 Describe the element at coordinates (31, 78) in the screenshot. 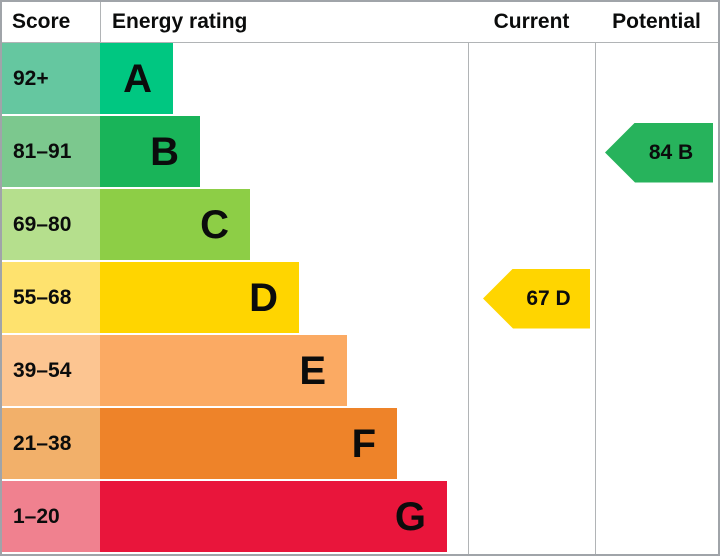

I see `band-score-label: 92+` at that location.